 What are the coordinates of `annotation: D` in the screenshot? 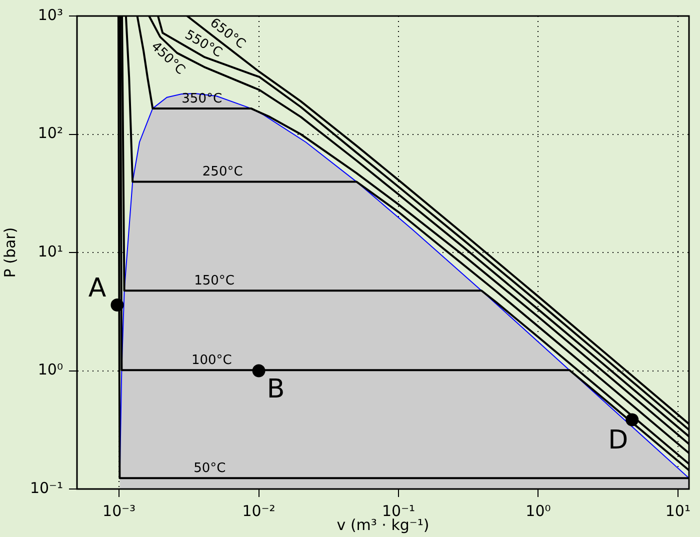 It's located at (618, 441).